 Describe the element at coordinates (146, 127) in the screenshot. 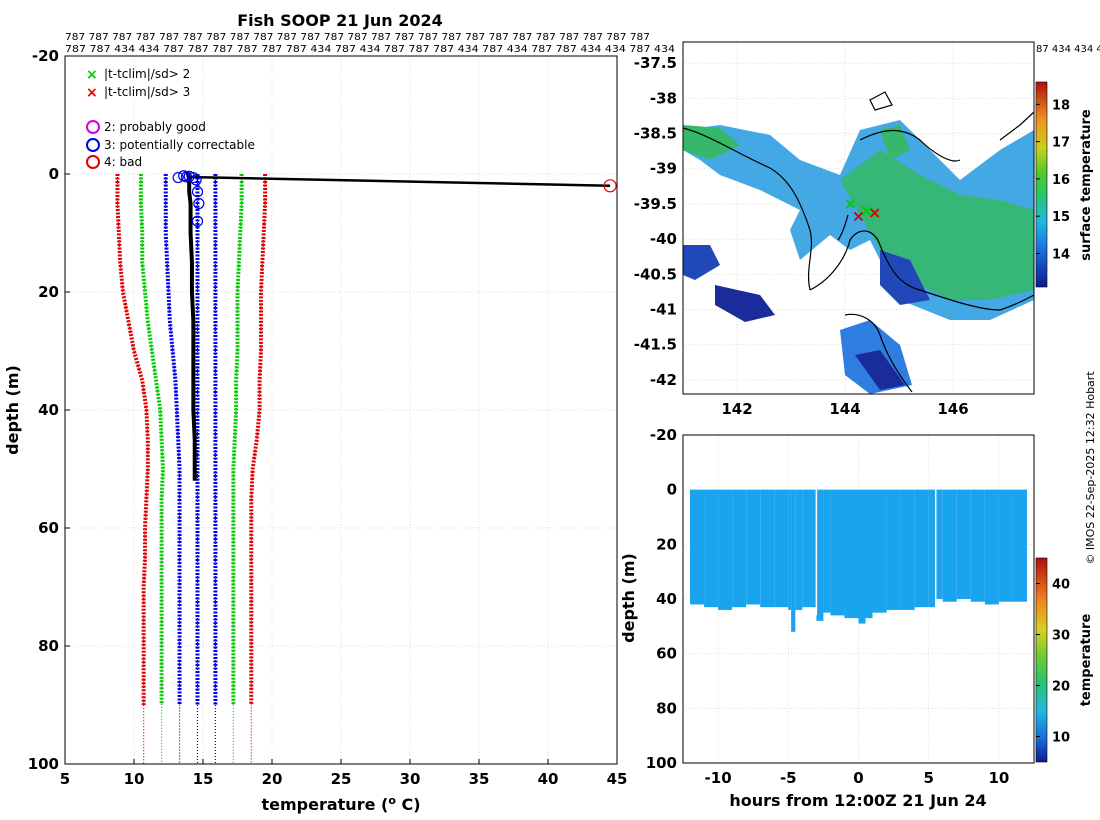

I see `legend-item-good: 2: probably good` at that location.